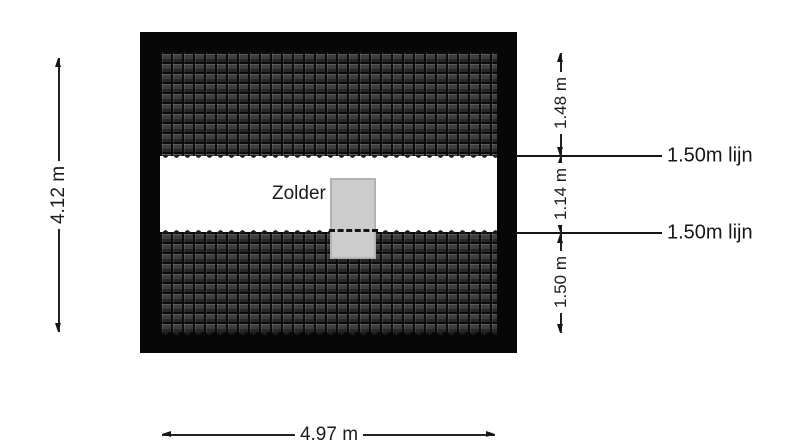  What do you see at coordinates (490, 434) in the screenshot?
I see `arrow-right-icon` at bounding box center [490, 434].